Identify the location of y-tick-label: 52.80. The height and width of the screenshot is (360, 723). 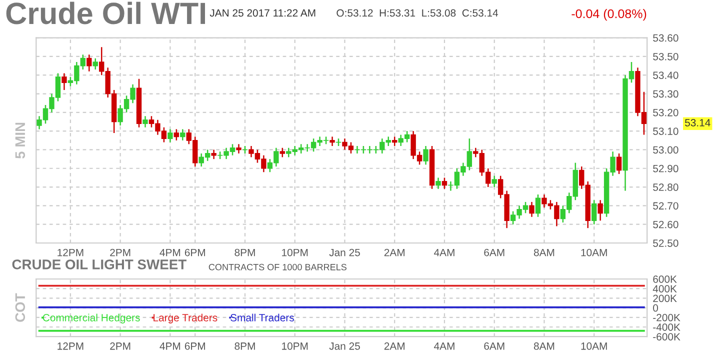
(665, 187).